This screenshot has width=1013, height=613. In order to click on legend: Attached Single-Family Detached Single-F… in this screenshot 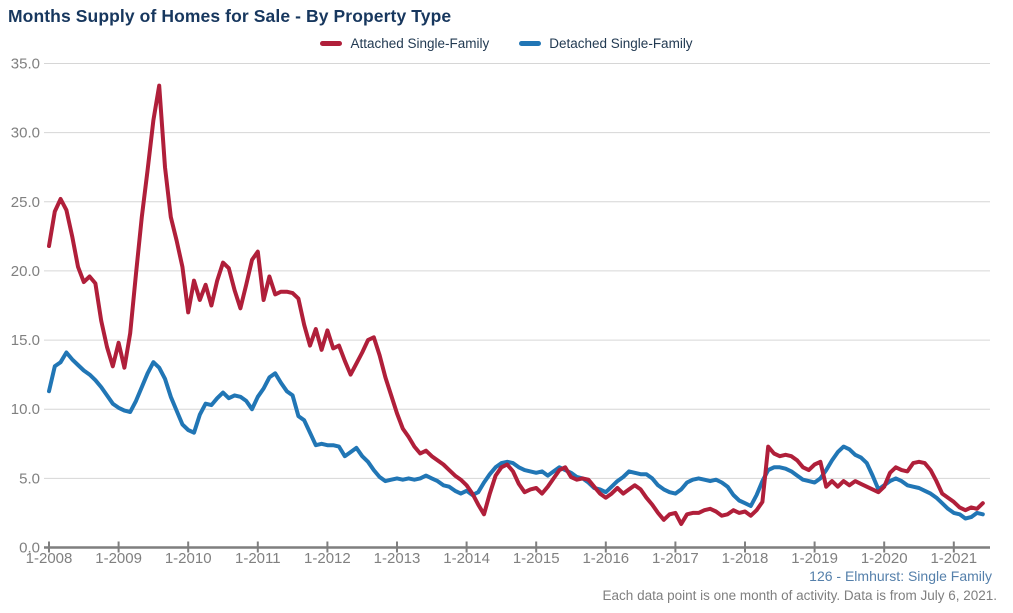, I will do `click(506, 43)`.